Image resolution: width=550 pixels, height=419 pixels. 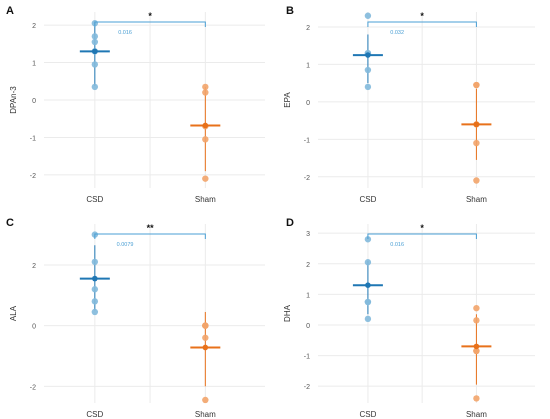 I want to click on y-axis-label: ALA, so click(x=13, y=313).